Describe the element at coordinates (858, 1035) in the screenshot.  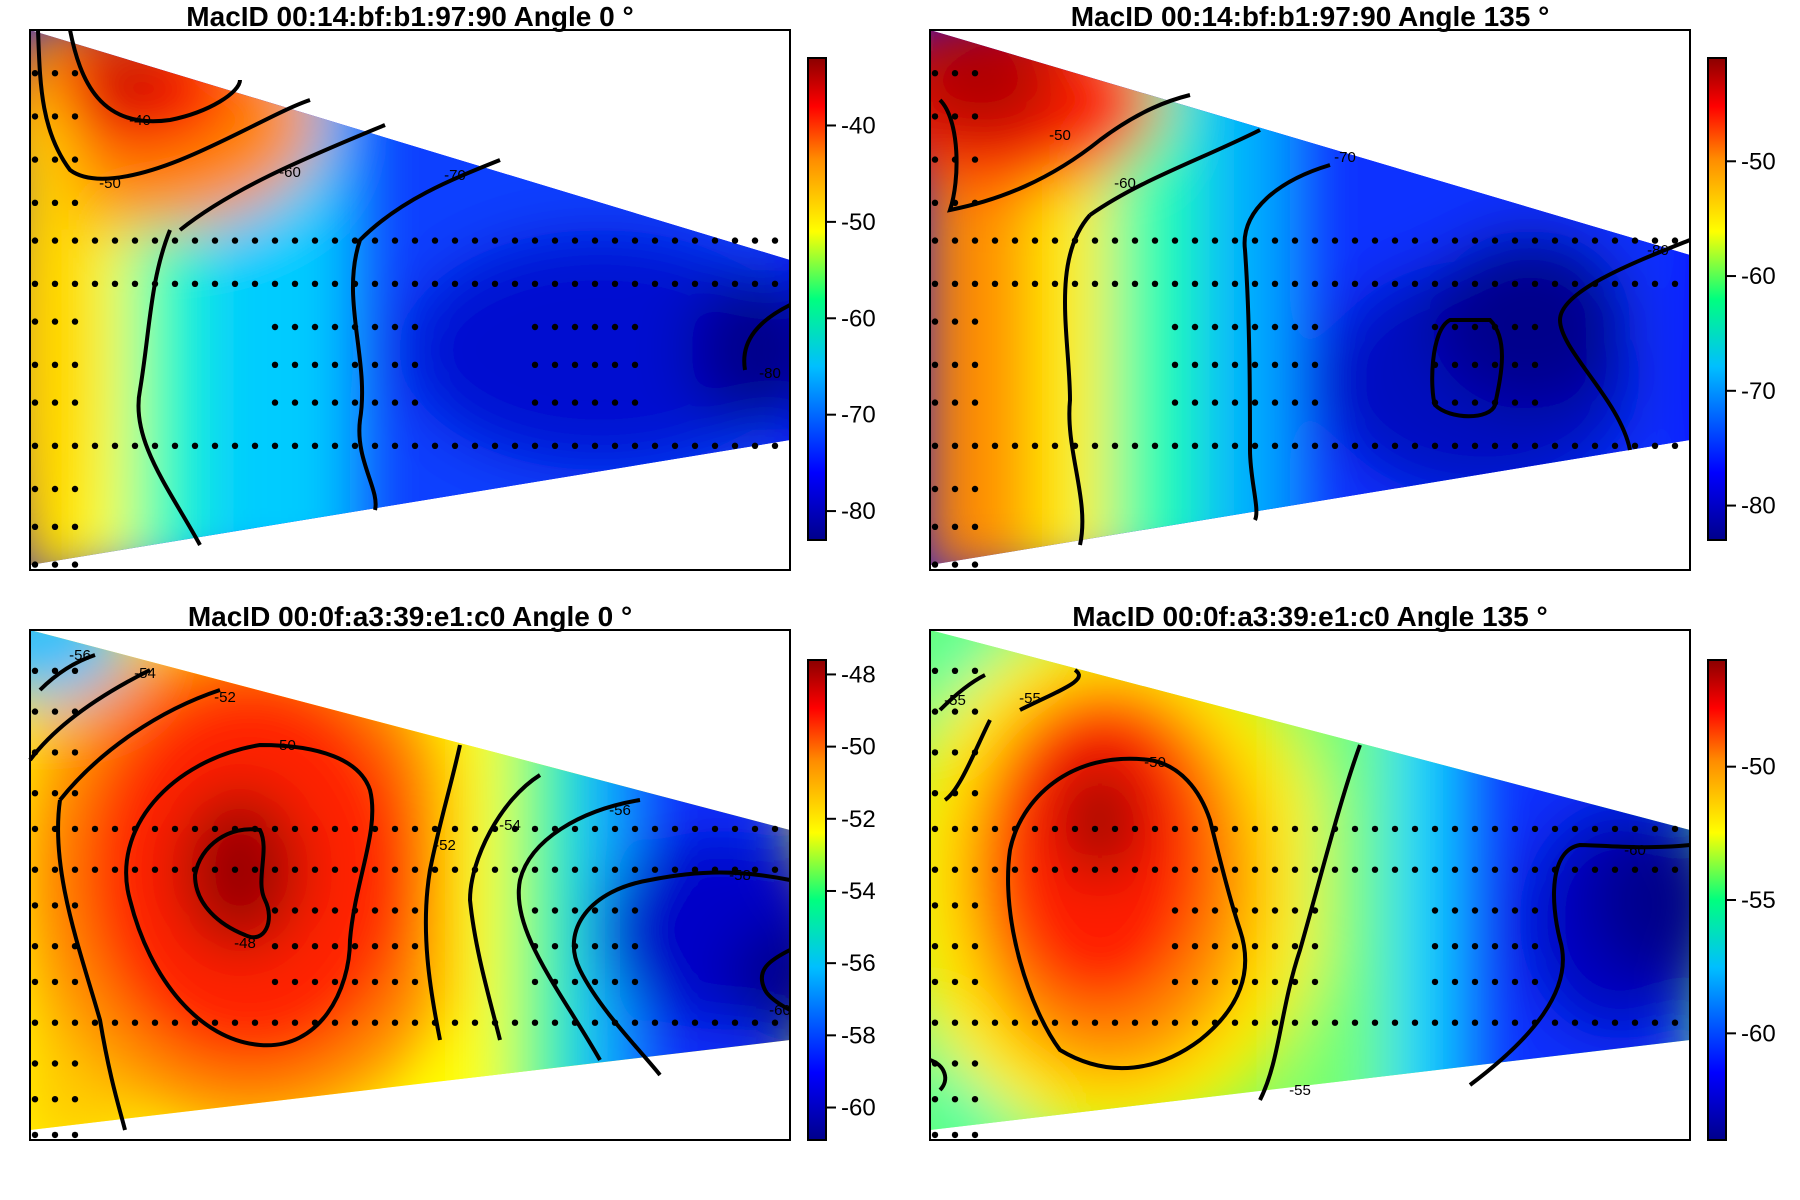
I see `colorbar-tick-label: -58` at that location.